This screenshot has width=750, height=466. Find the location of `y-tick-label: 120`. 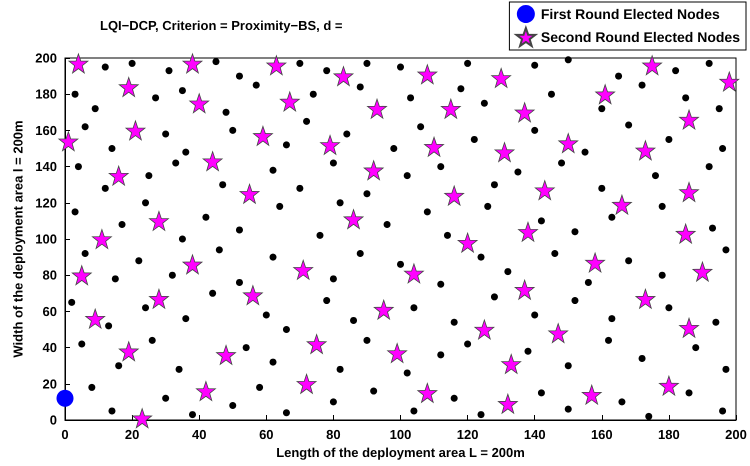

y-tick-label: 120 is located at coordinates (46, 202).